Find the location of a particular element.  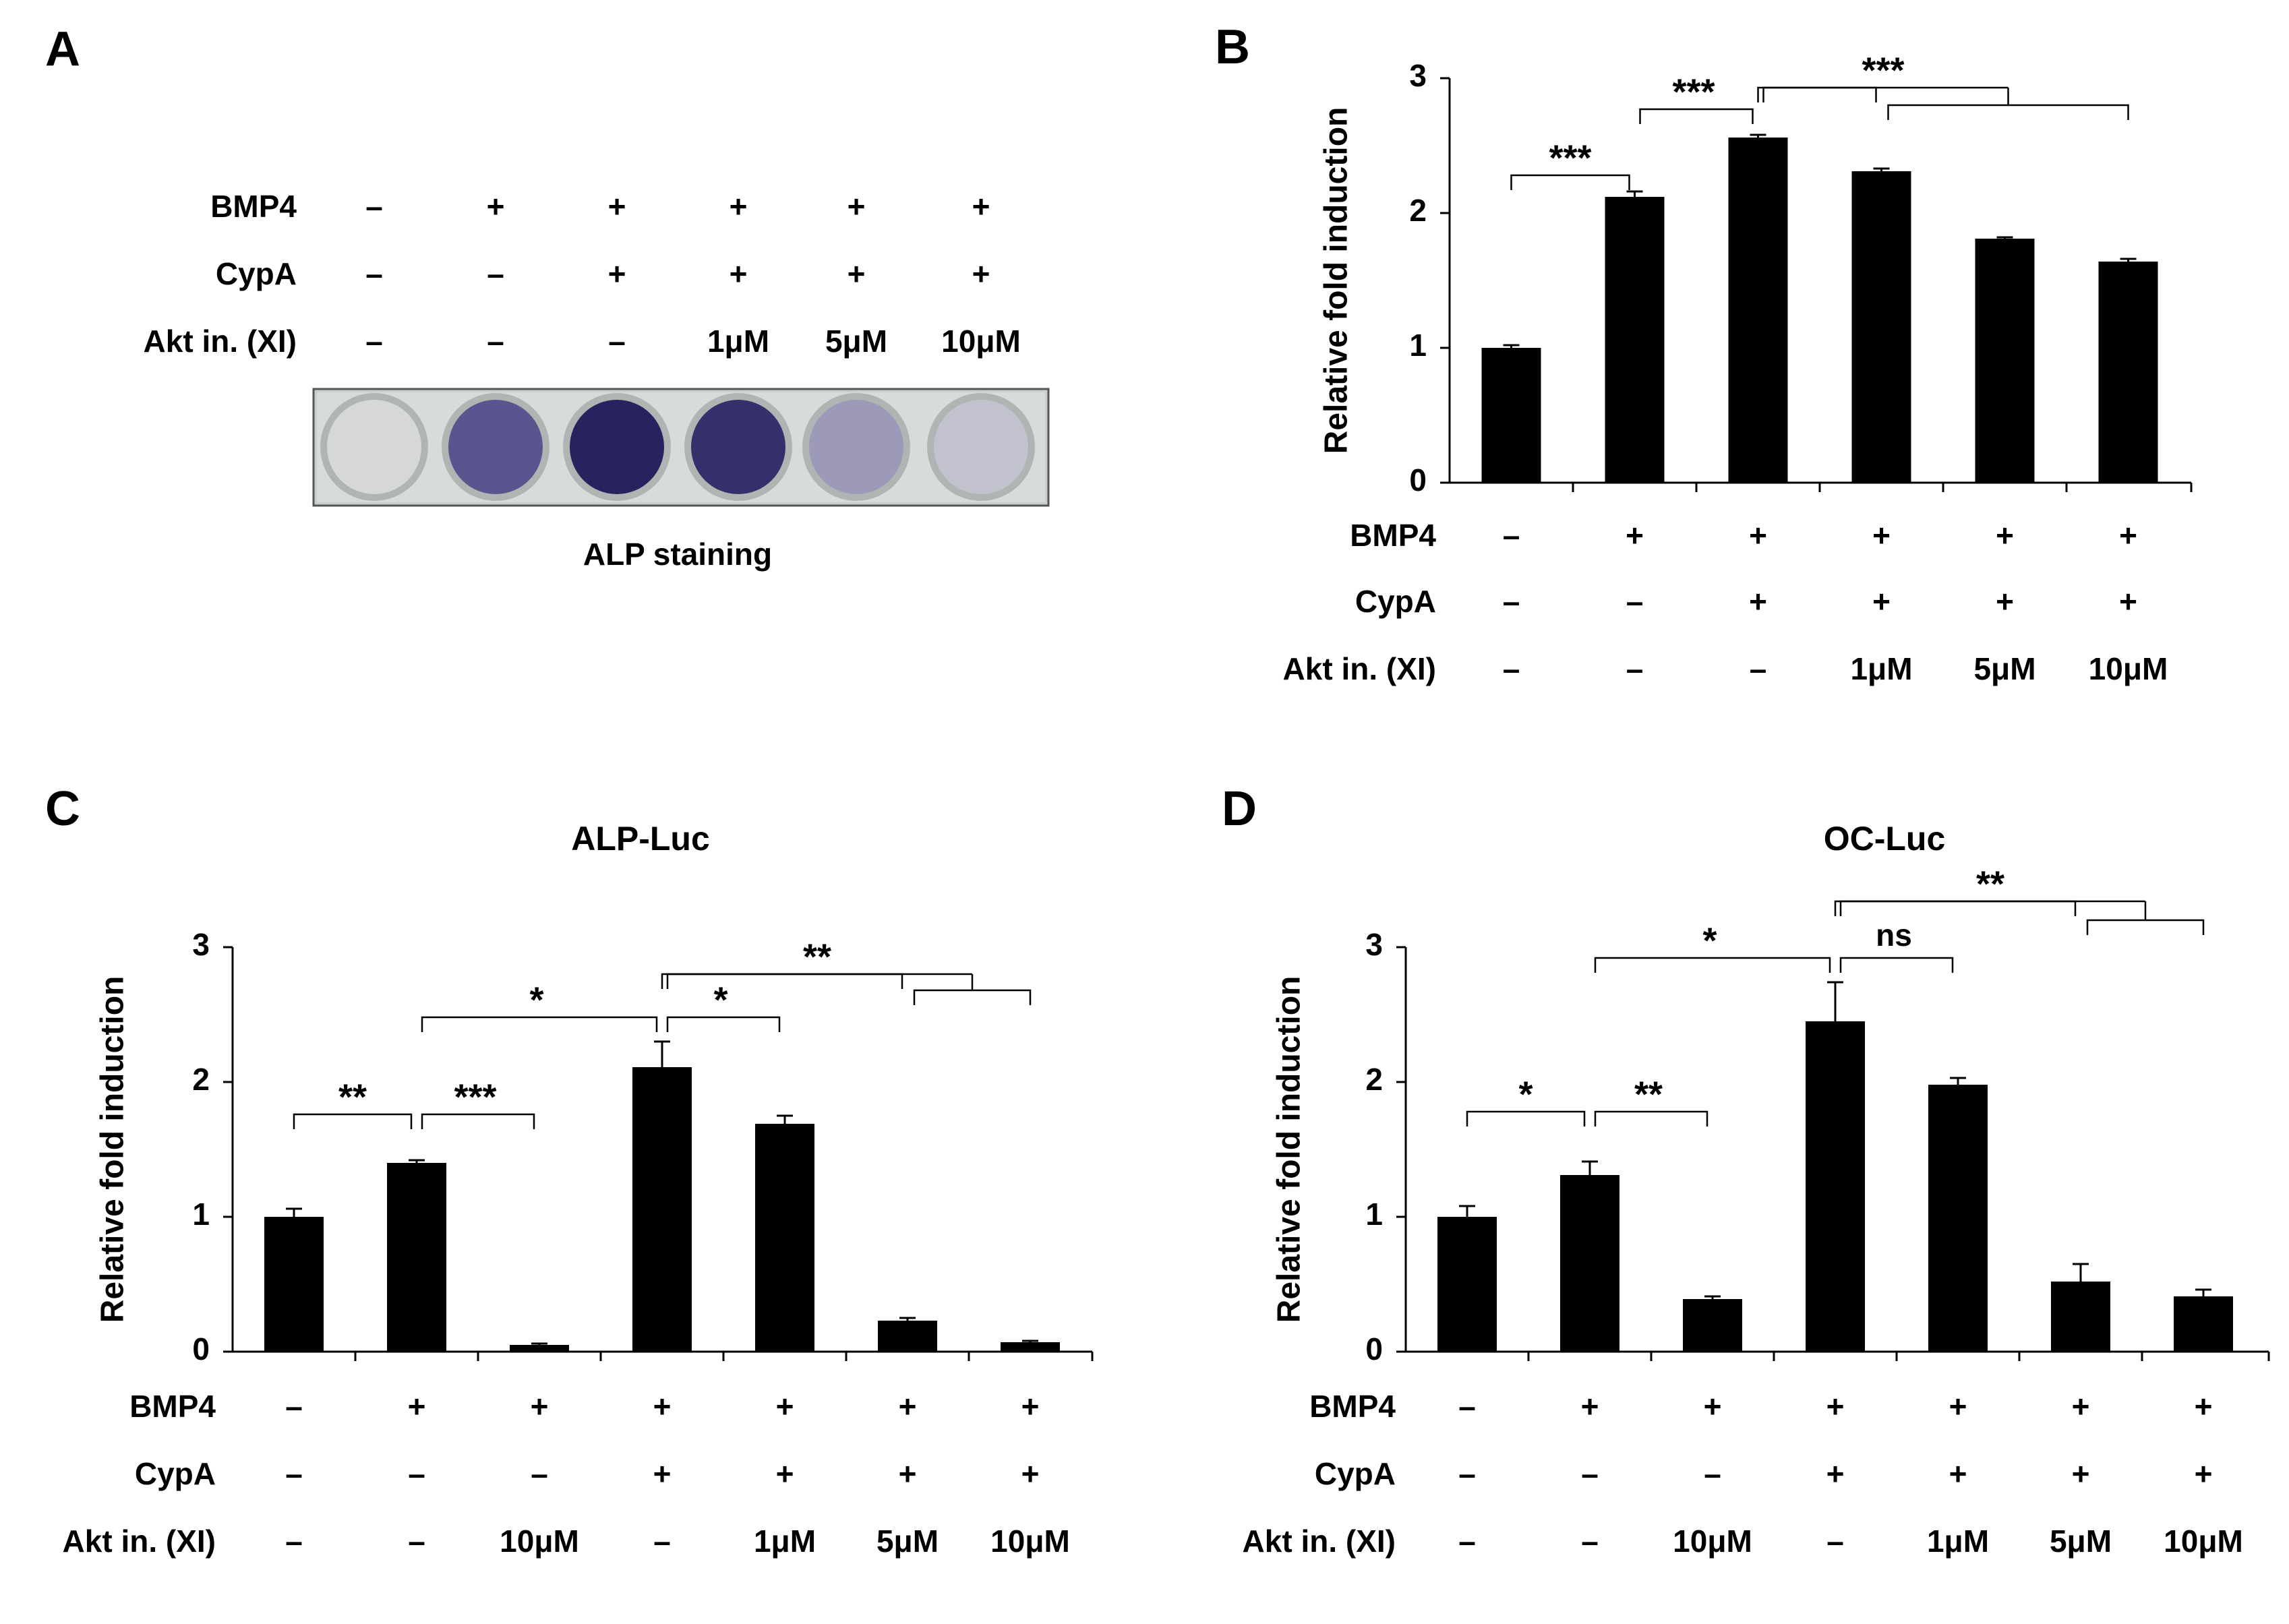

well-2-stain-moderate is located at coordinates (496, 447).